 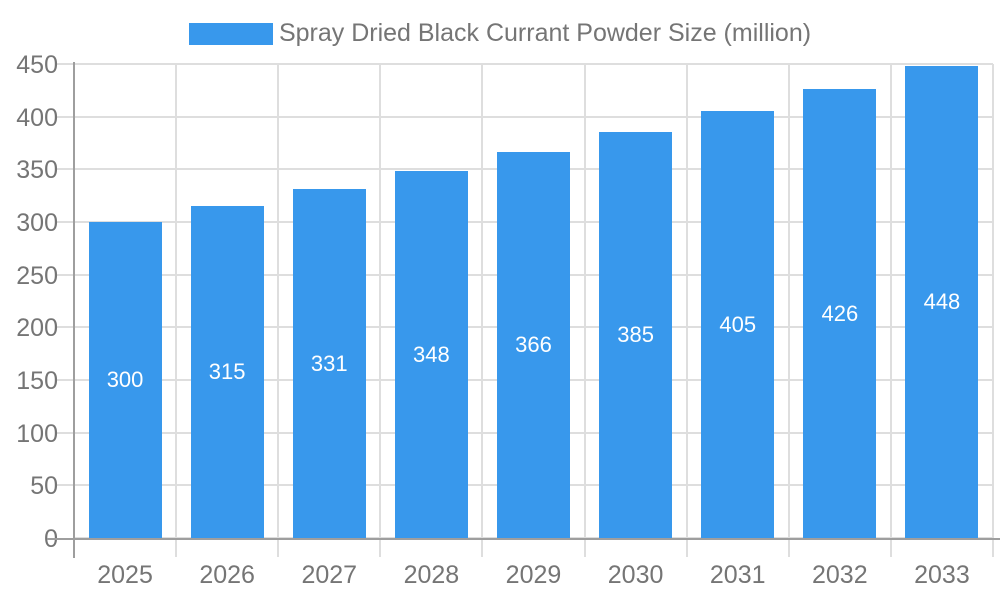 What do you see at coordinates (37, 65) in the screenshot?
I see `y-tick-label: 450` at bounding box center [37, 65].